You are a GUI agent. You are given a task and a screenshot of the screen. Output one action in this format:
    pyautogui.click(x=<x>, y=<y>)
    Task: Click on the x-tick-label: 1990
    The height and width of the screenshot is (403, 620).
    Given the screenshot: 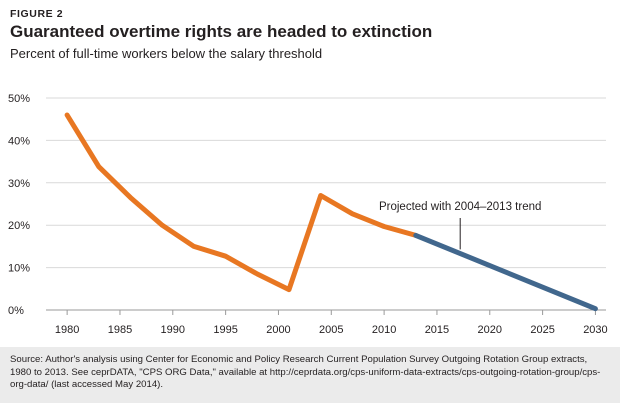 What is the action you would take?
    pyautogui.click(x=173, y=330)
    